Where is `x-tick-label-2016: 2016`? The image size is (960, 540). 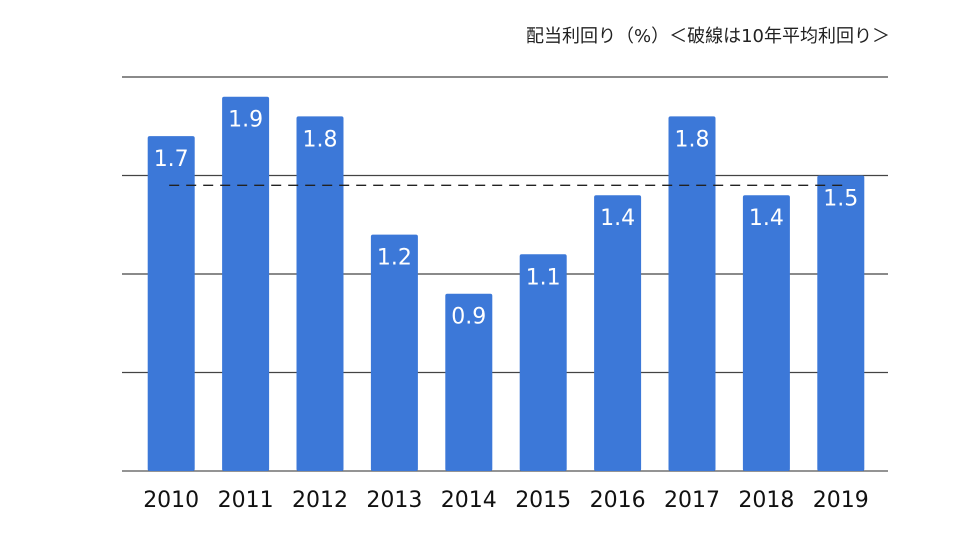
x-tick-label-2016: 2016 is located at coordinates (618, 500).